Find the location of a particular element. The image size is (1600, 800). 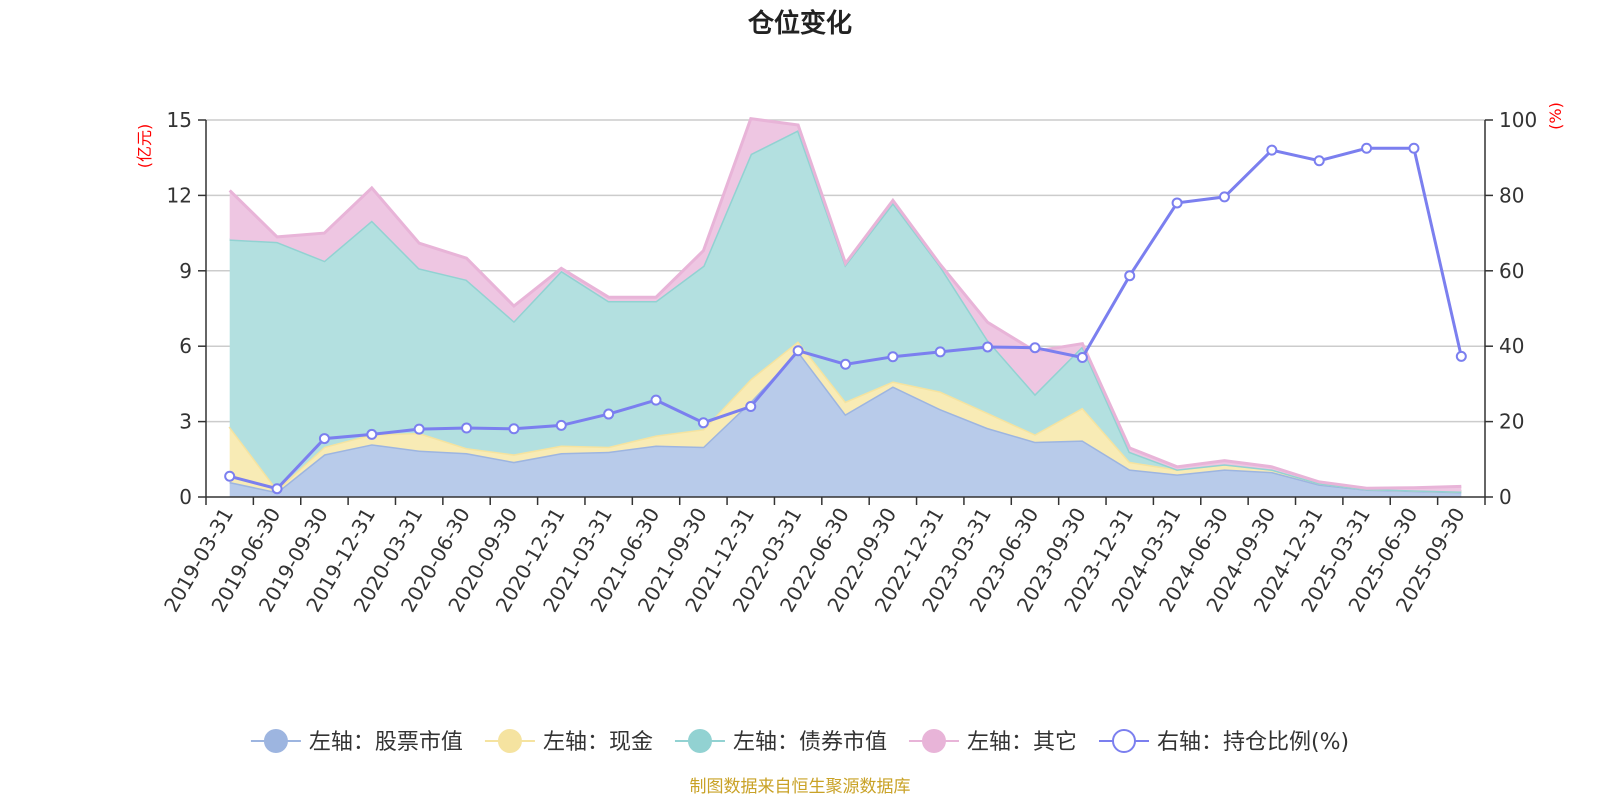

legend-item-4: 左轴：其它 is located at coordinates (992, 742).